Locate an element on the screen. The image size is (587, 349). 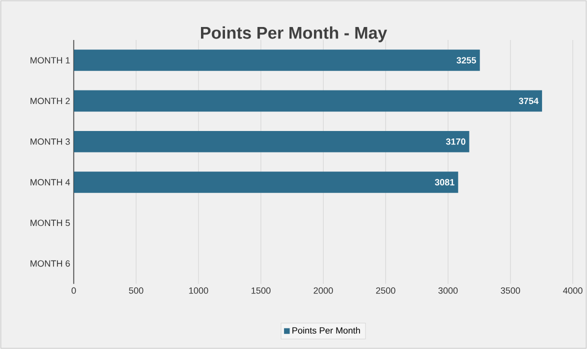
data-label: 3255 is located at coordinates (466, 60).